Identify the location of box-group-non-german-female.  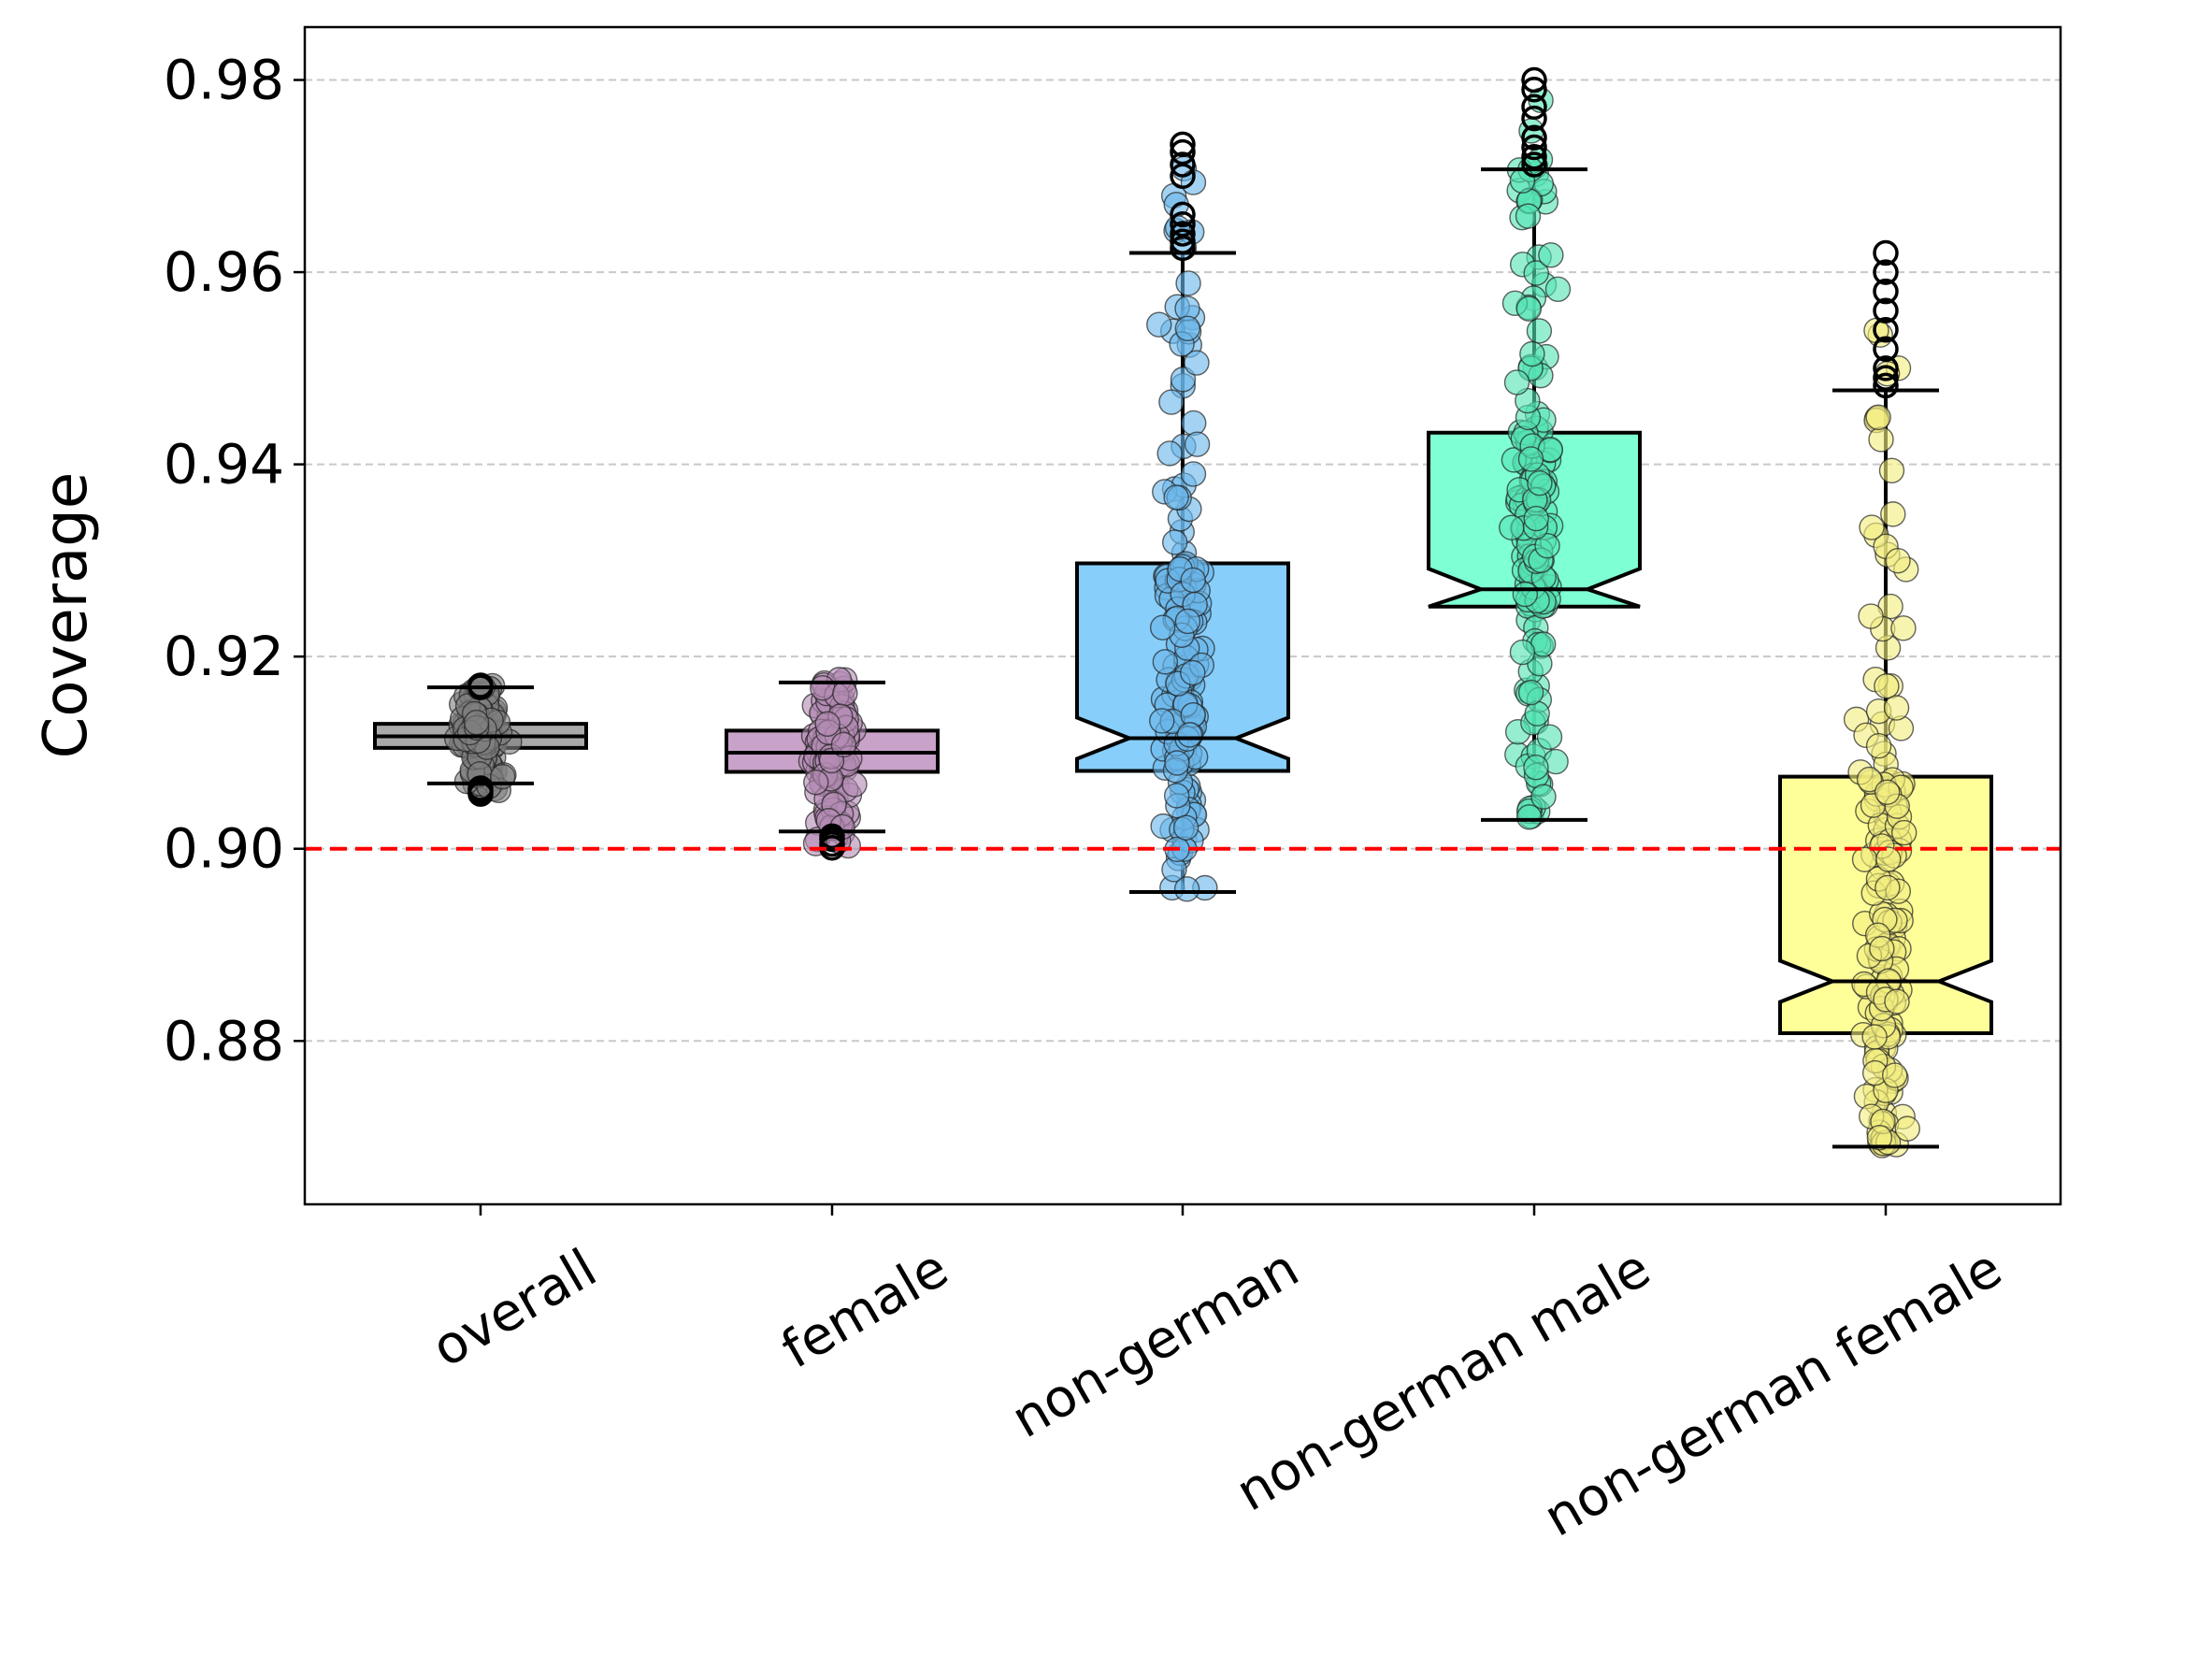
(1885, 698).